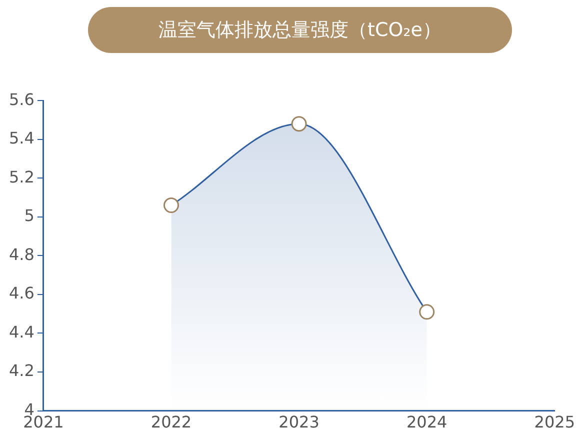 The width and height of the screenshot is (578, 438). Describe the element at coordinates (21, 332) in the screenshot. I see `y-tick-label: 4.4` at that location.